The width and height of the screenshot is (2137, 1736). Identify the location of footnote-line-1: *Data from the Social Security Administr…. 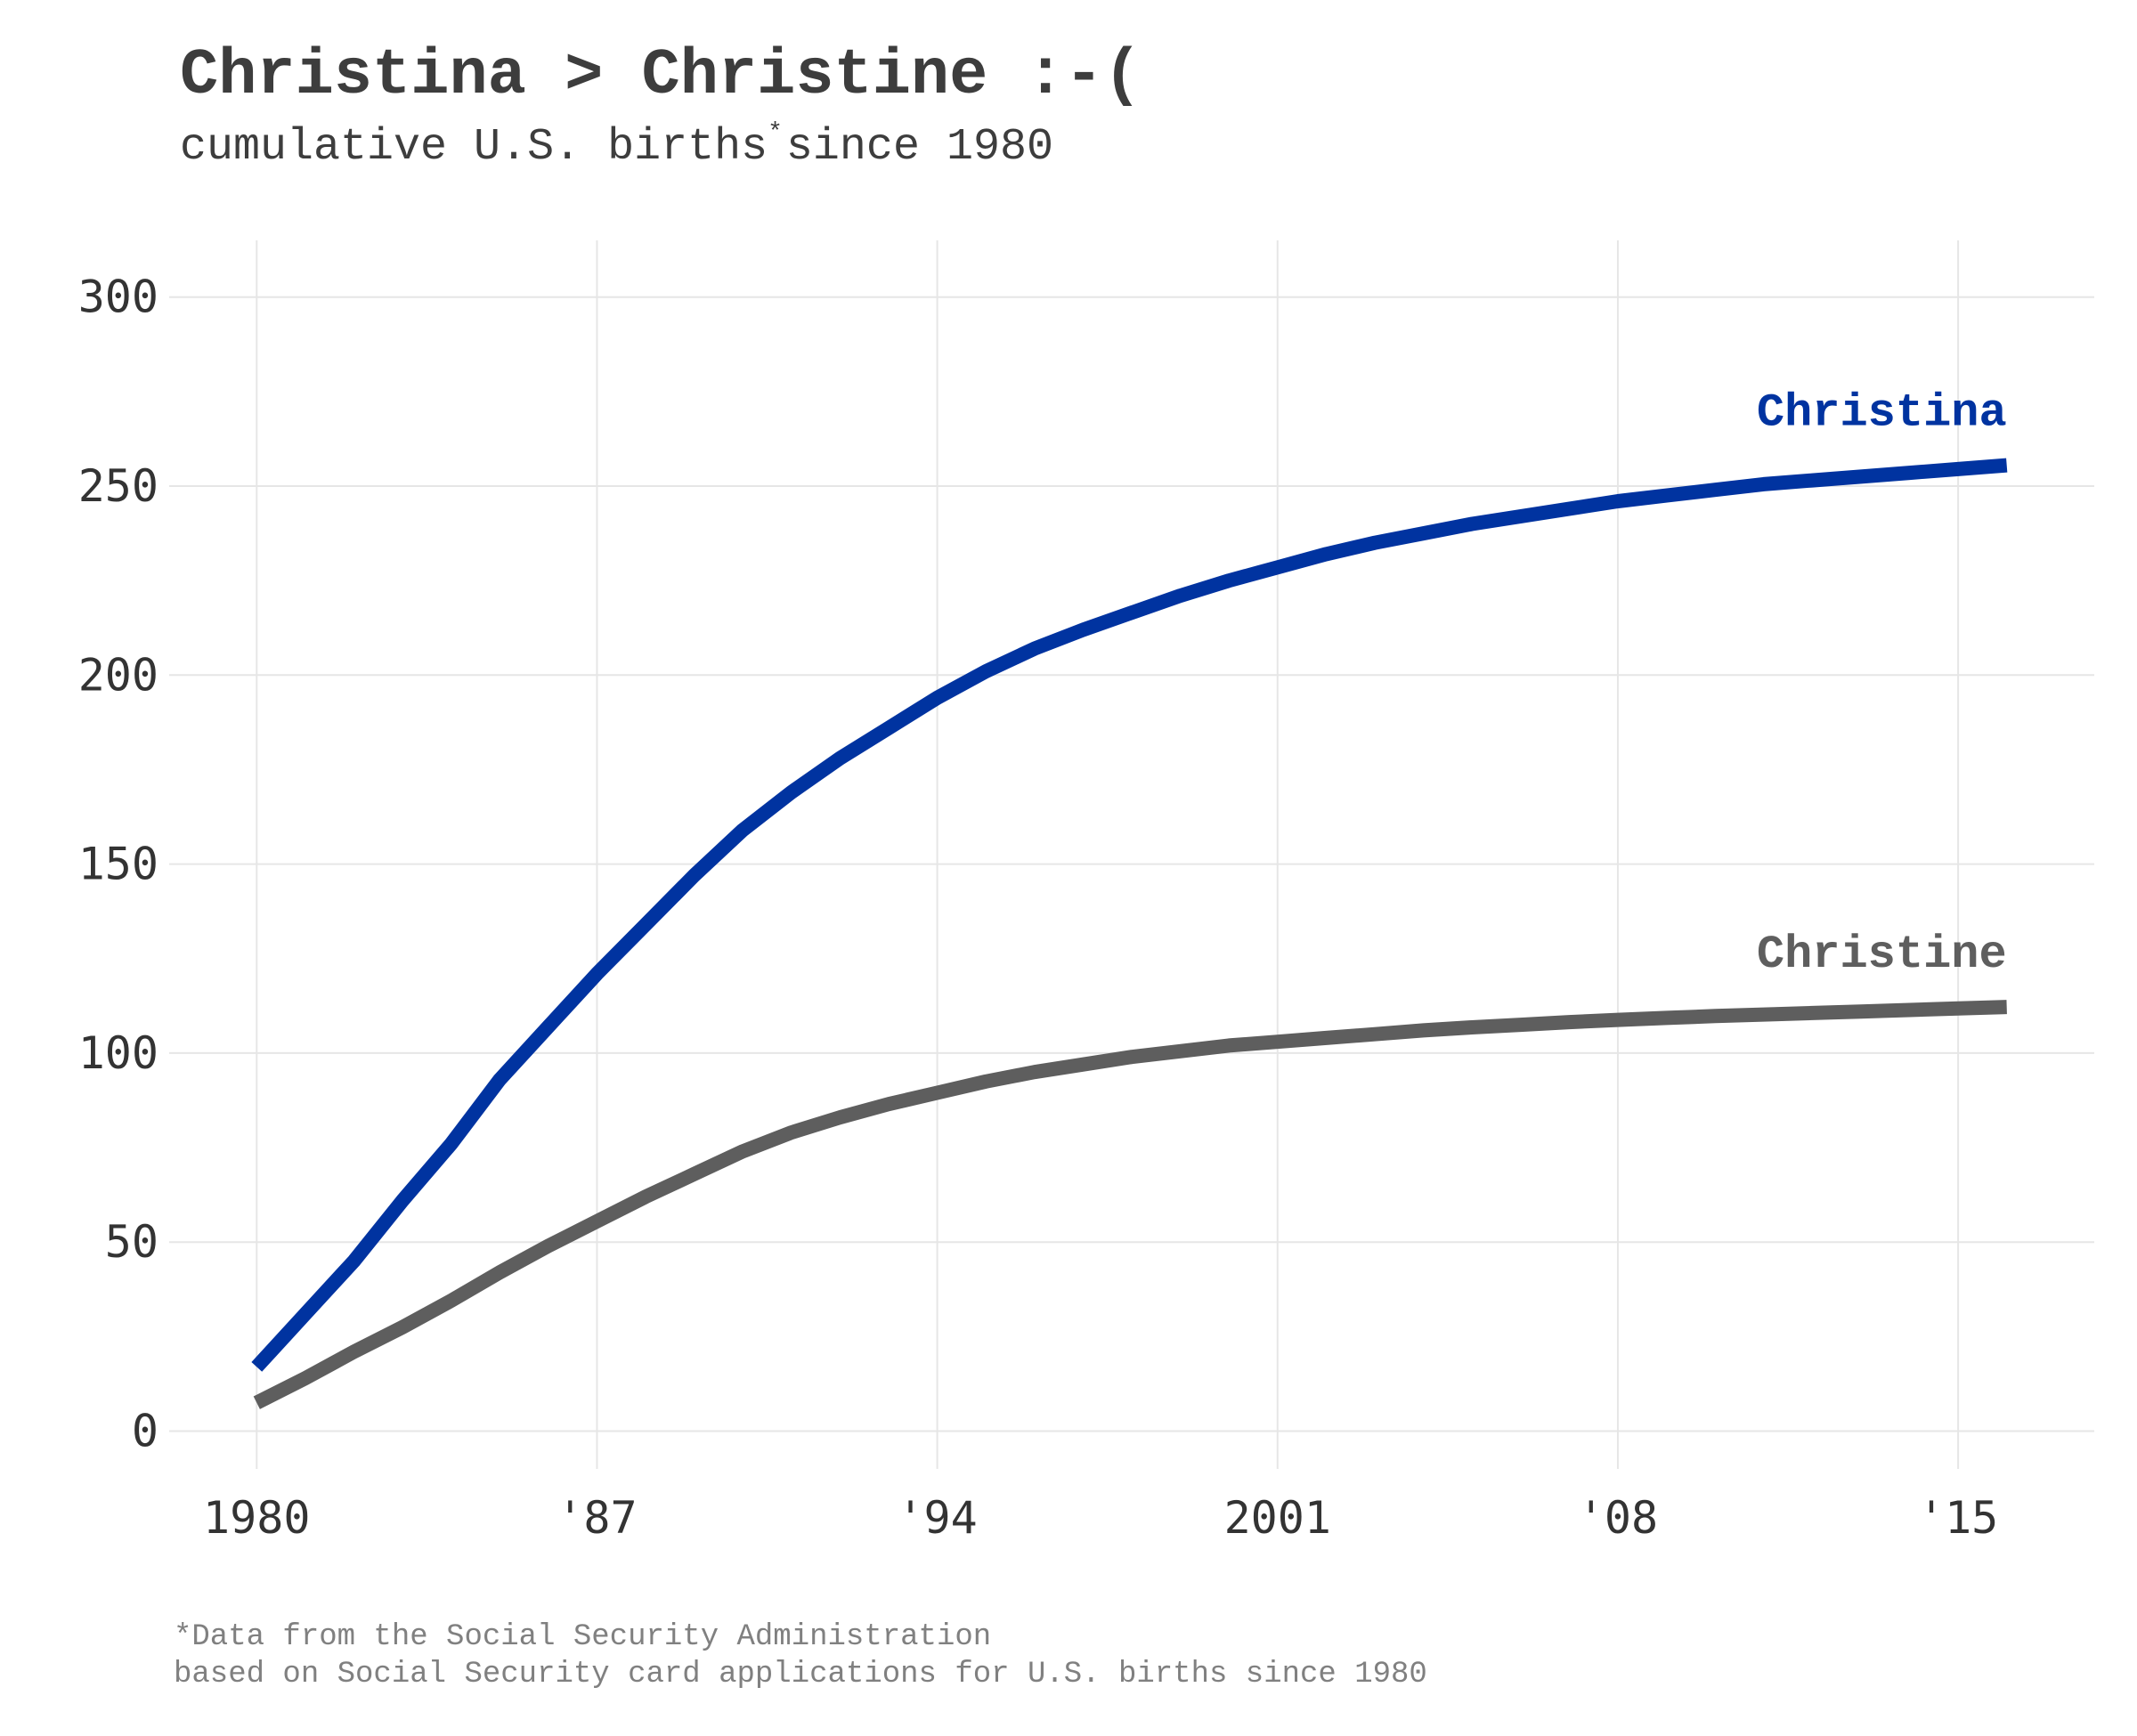
(583, 1637).